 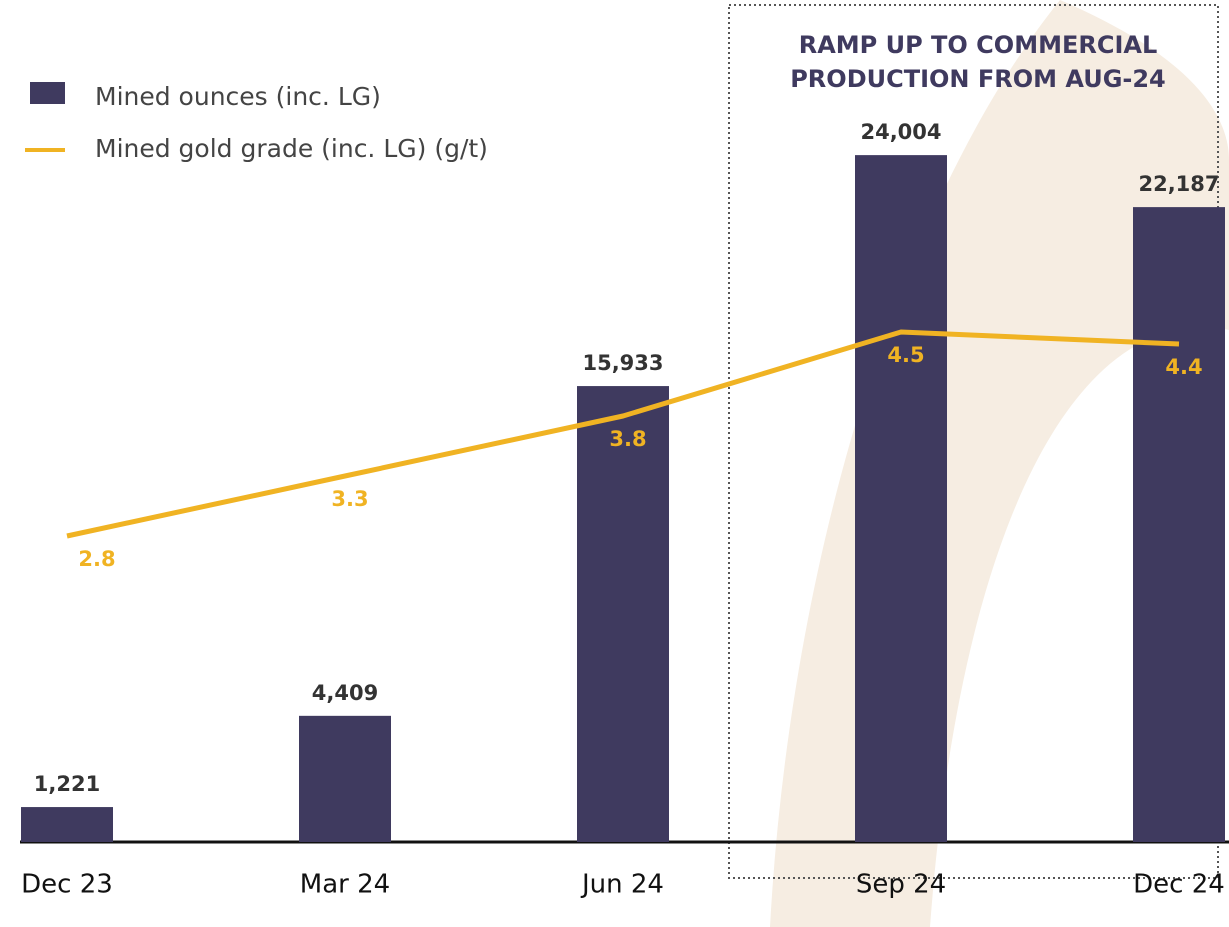 What do you see at coordinates (345, 885) in the screenshot?
I see `x-tick-label: Mar 24` at bounding box center [345, 885].